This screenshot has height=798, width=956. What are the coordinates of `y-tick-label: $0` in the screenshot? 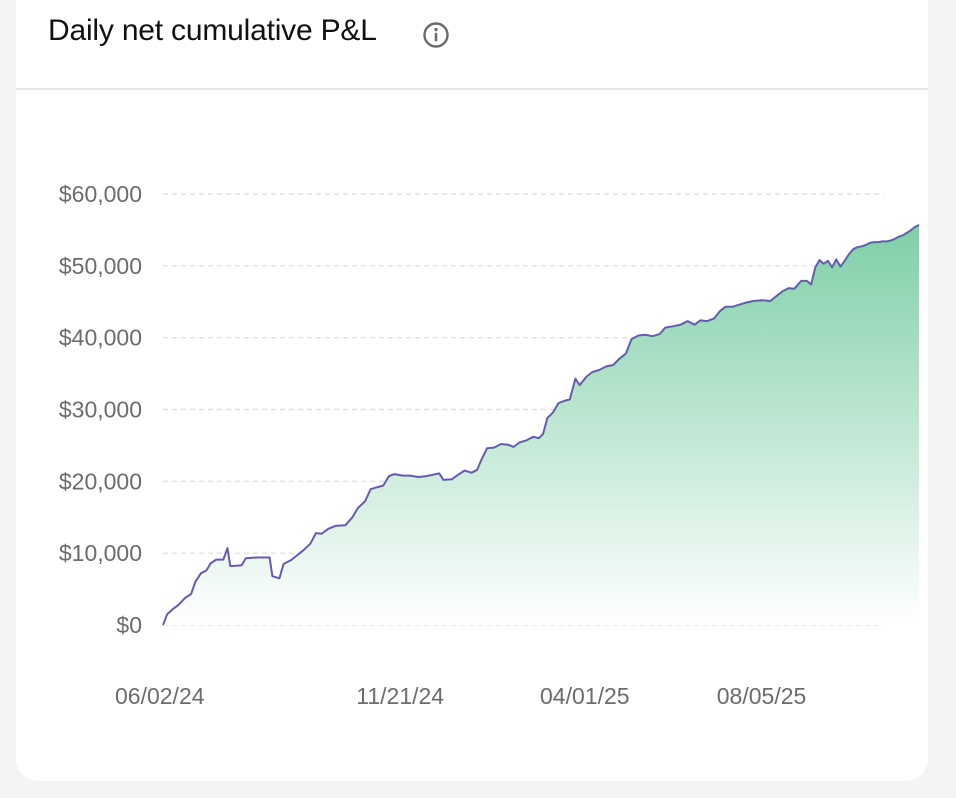 It's located at (129, 625).